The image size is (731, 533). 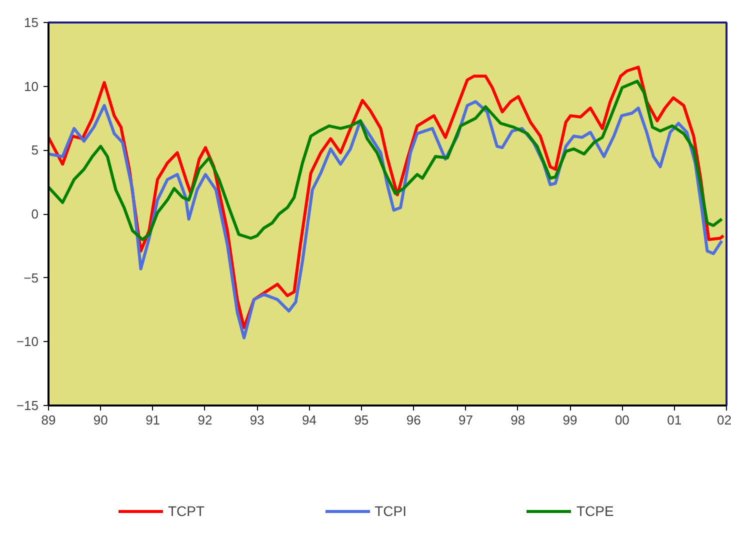 What do you see at coordinates (570, 420) in the screenshot?
I see `x-tick-label: 99` at bounding box center [570, 420].